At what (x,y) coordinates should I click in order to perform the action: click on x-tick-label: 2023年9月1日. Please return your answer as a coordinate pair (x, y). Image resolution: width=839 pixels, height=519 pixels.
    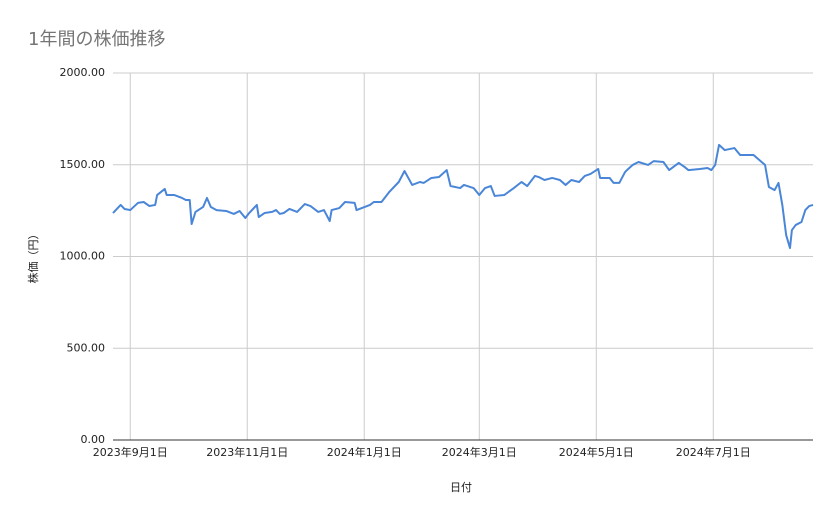
    Looking at the image, I should click on (130, 452).